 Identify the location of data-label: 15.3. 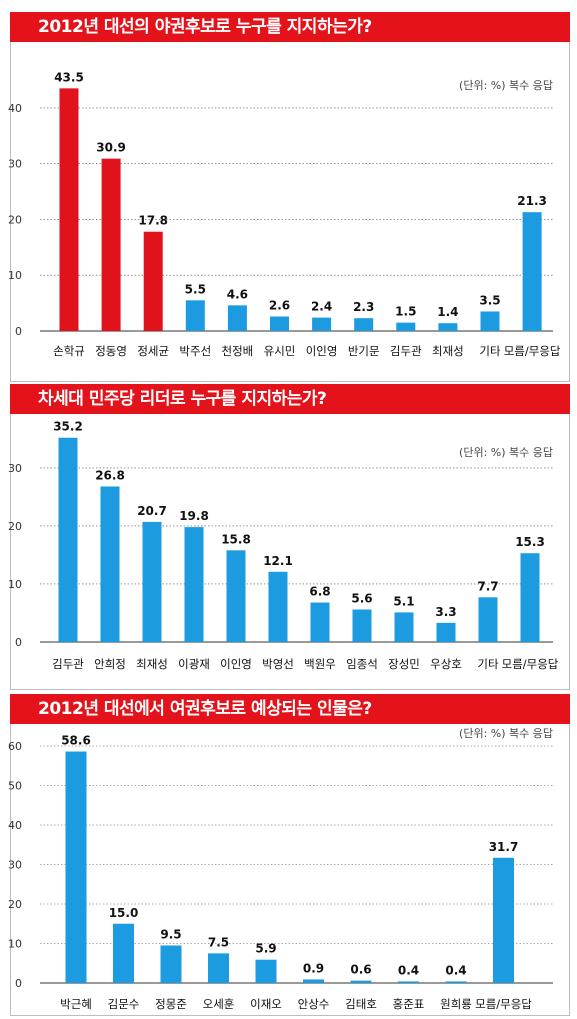
(530, 542).